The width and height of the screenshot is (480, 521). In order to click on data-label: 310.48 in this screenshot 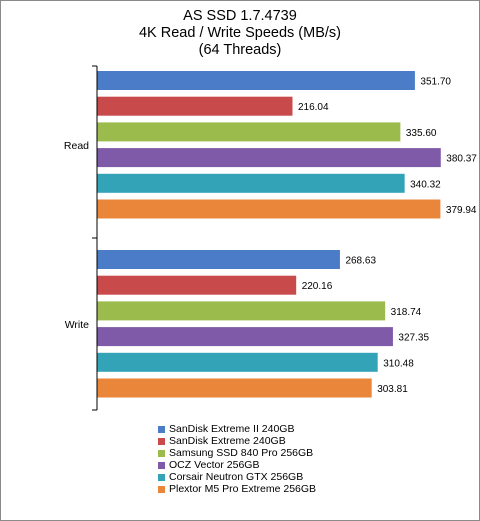, I will do `click(398, 363)`.